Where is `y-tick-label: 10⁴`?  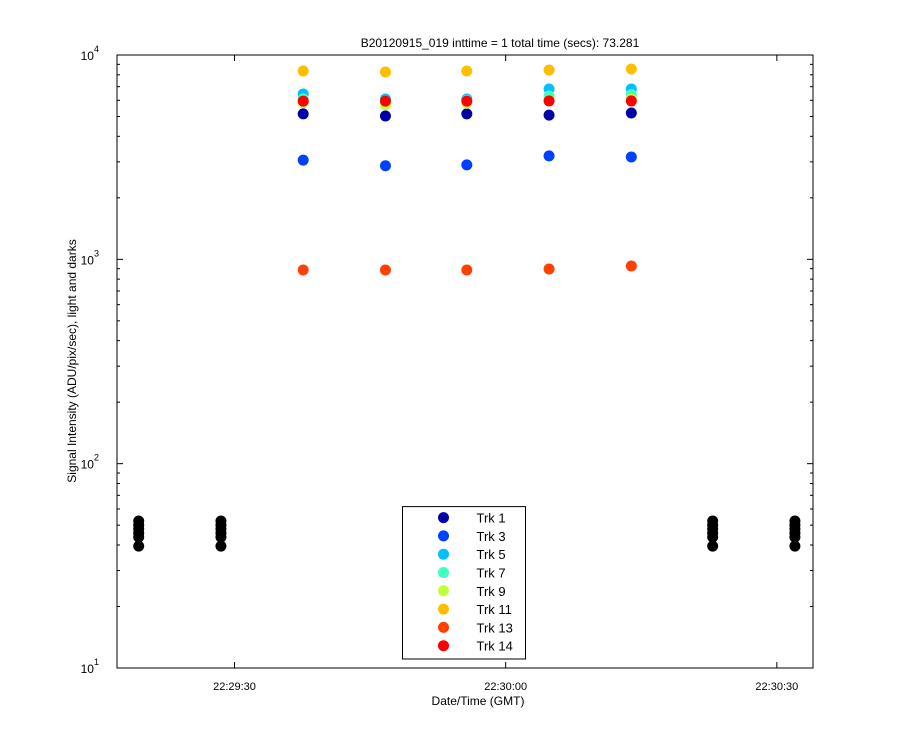 y-tick-label: 10⁴ is located at coordinates (90, 53).